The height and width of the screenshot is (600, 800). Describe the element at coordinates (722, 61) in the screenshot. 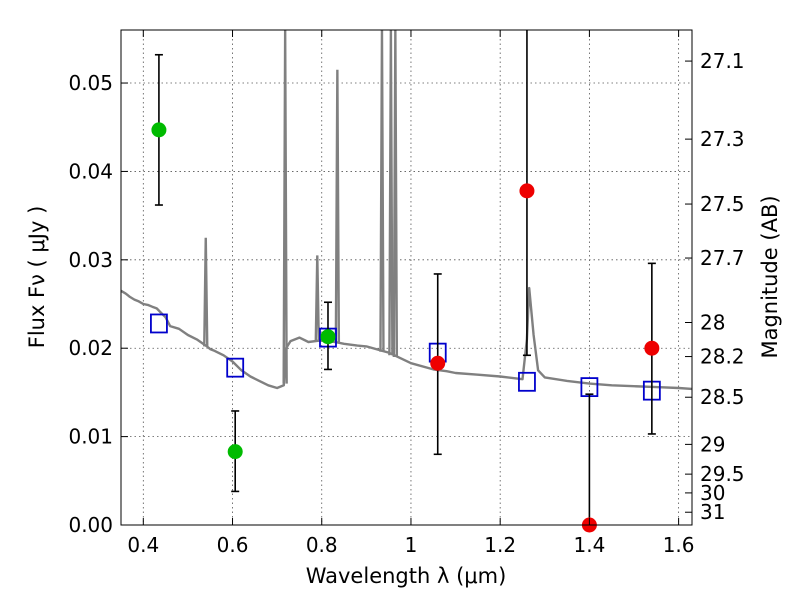

I see `magnitude-tick-label: 27.1` at that location.